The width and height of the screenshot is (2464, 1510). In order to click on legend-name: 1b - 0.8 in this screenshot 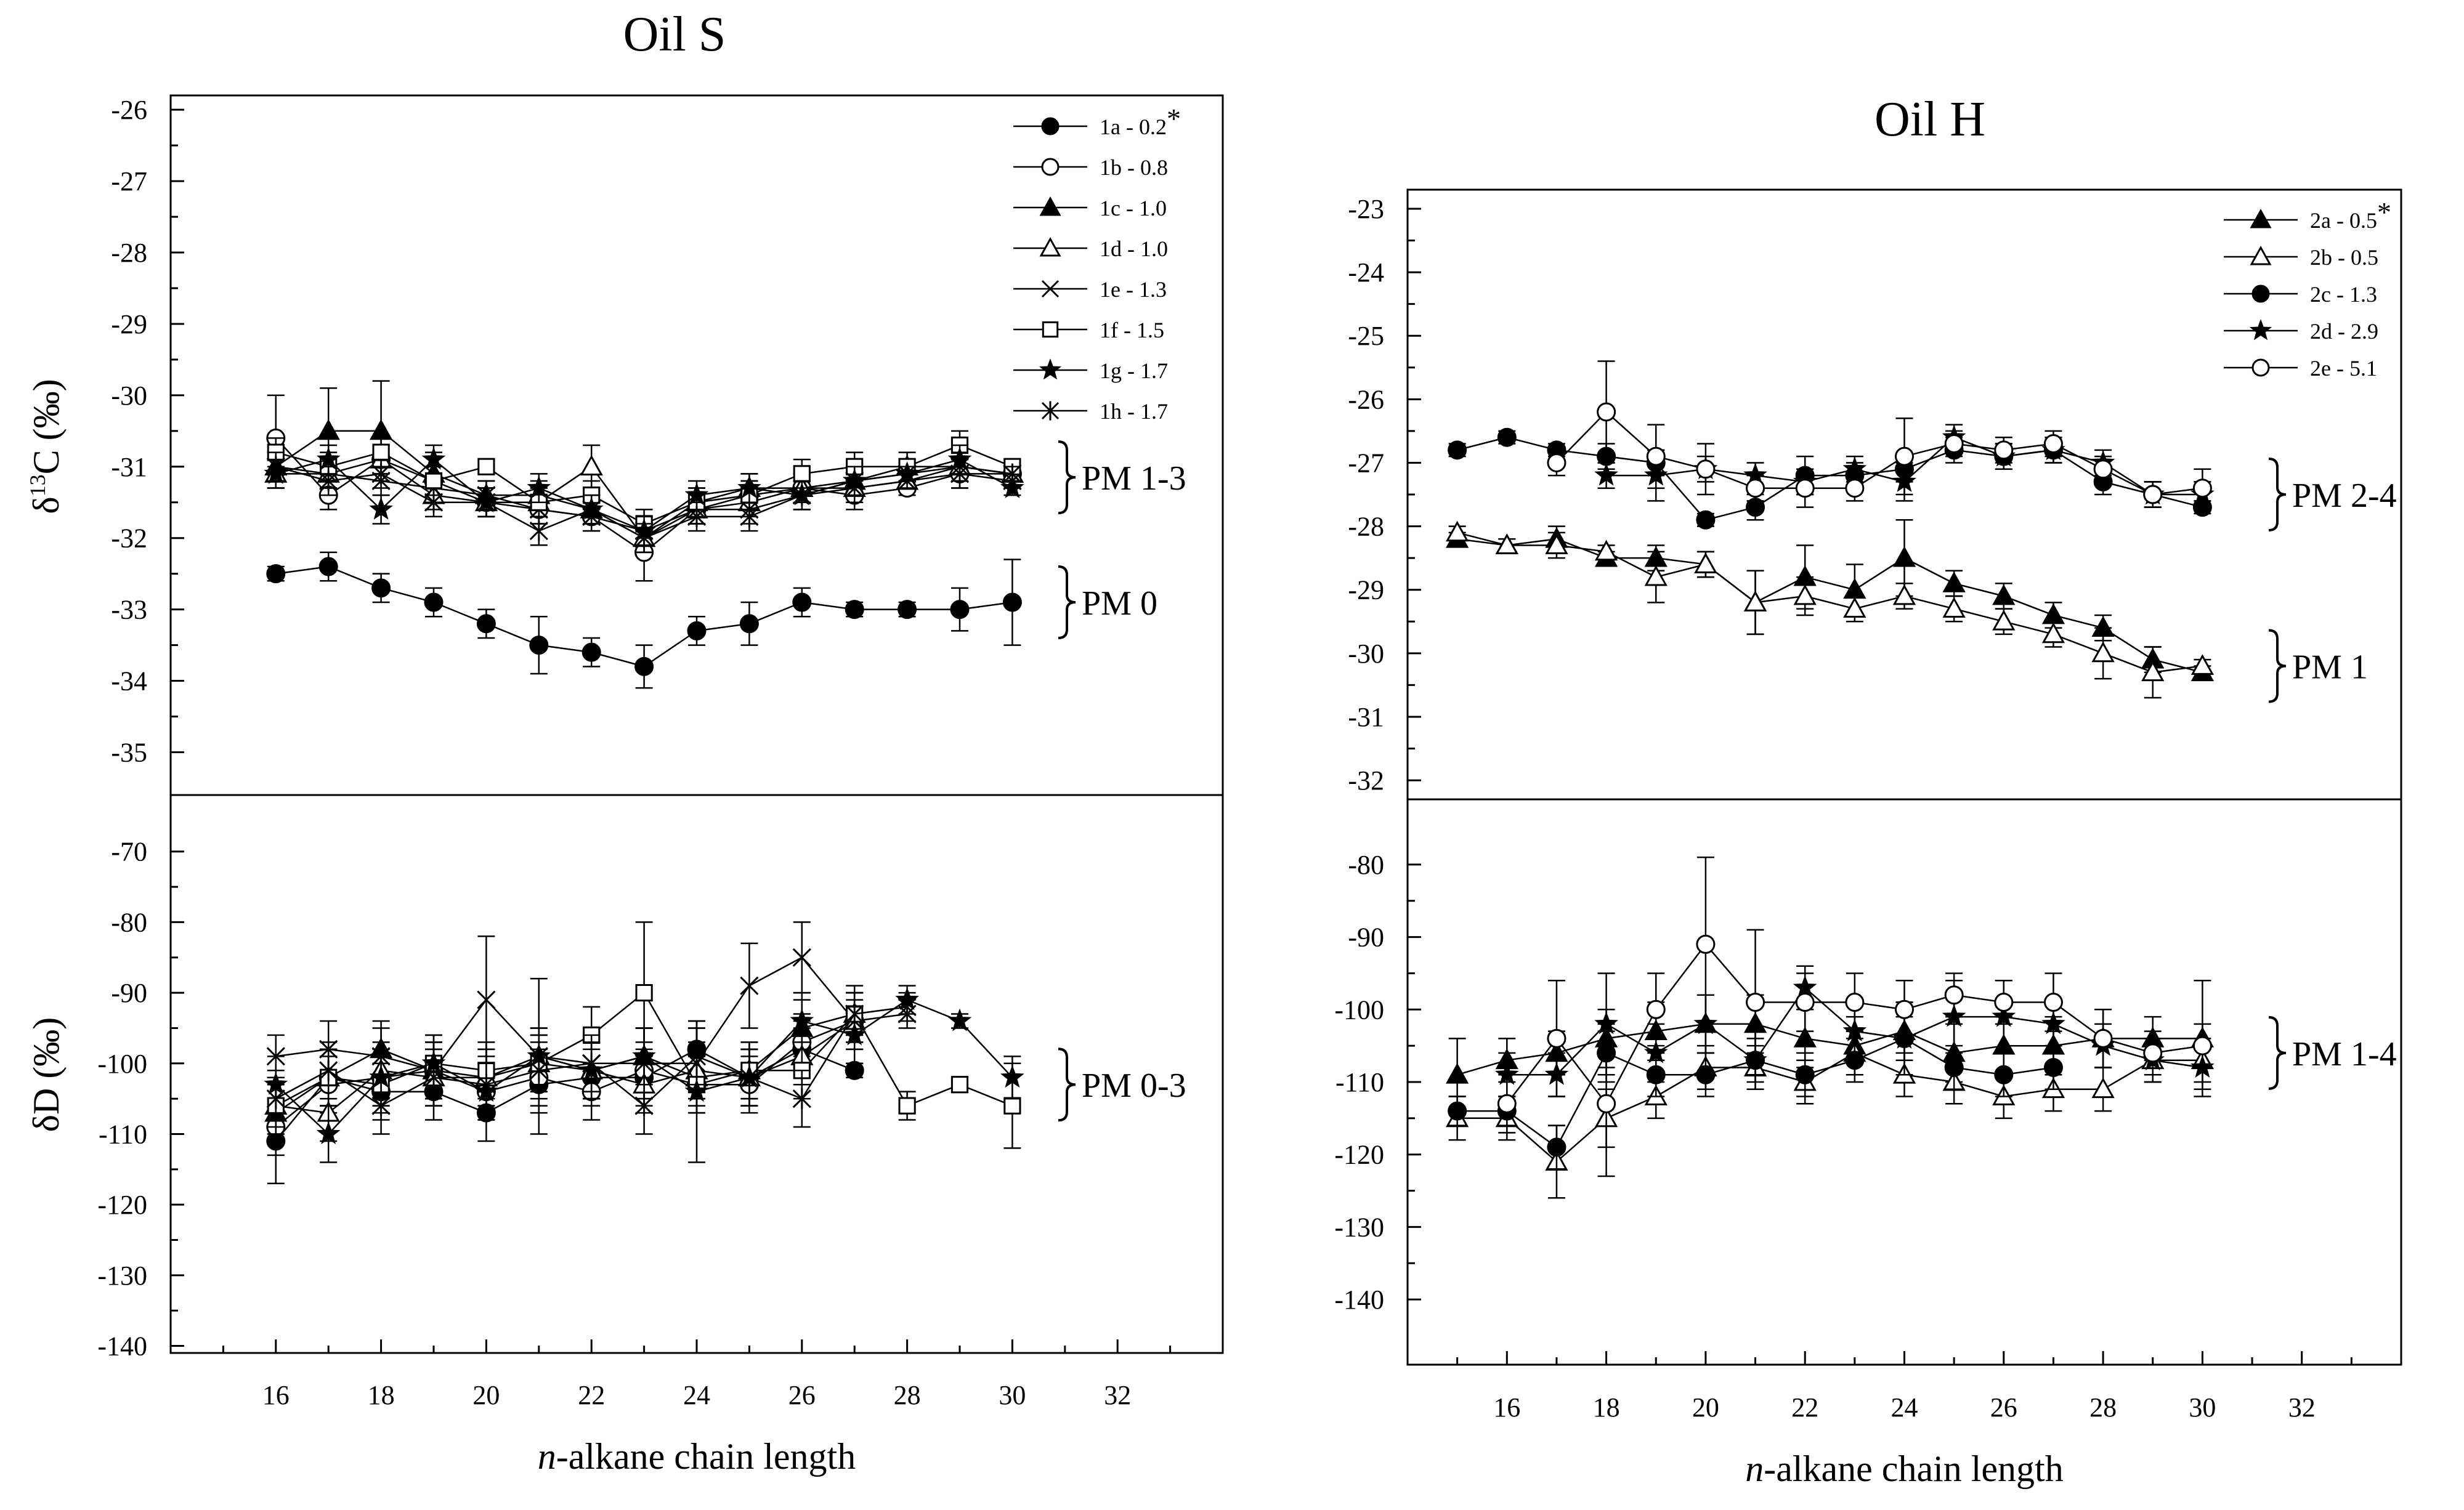, I will do `click(1134, 167)`.